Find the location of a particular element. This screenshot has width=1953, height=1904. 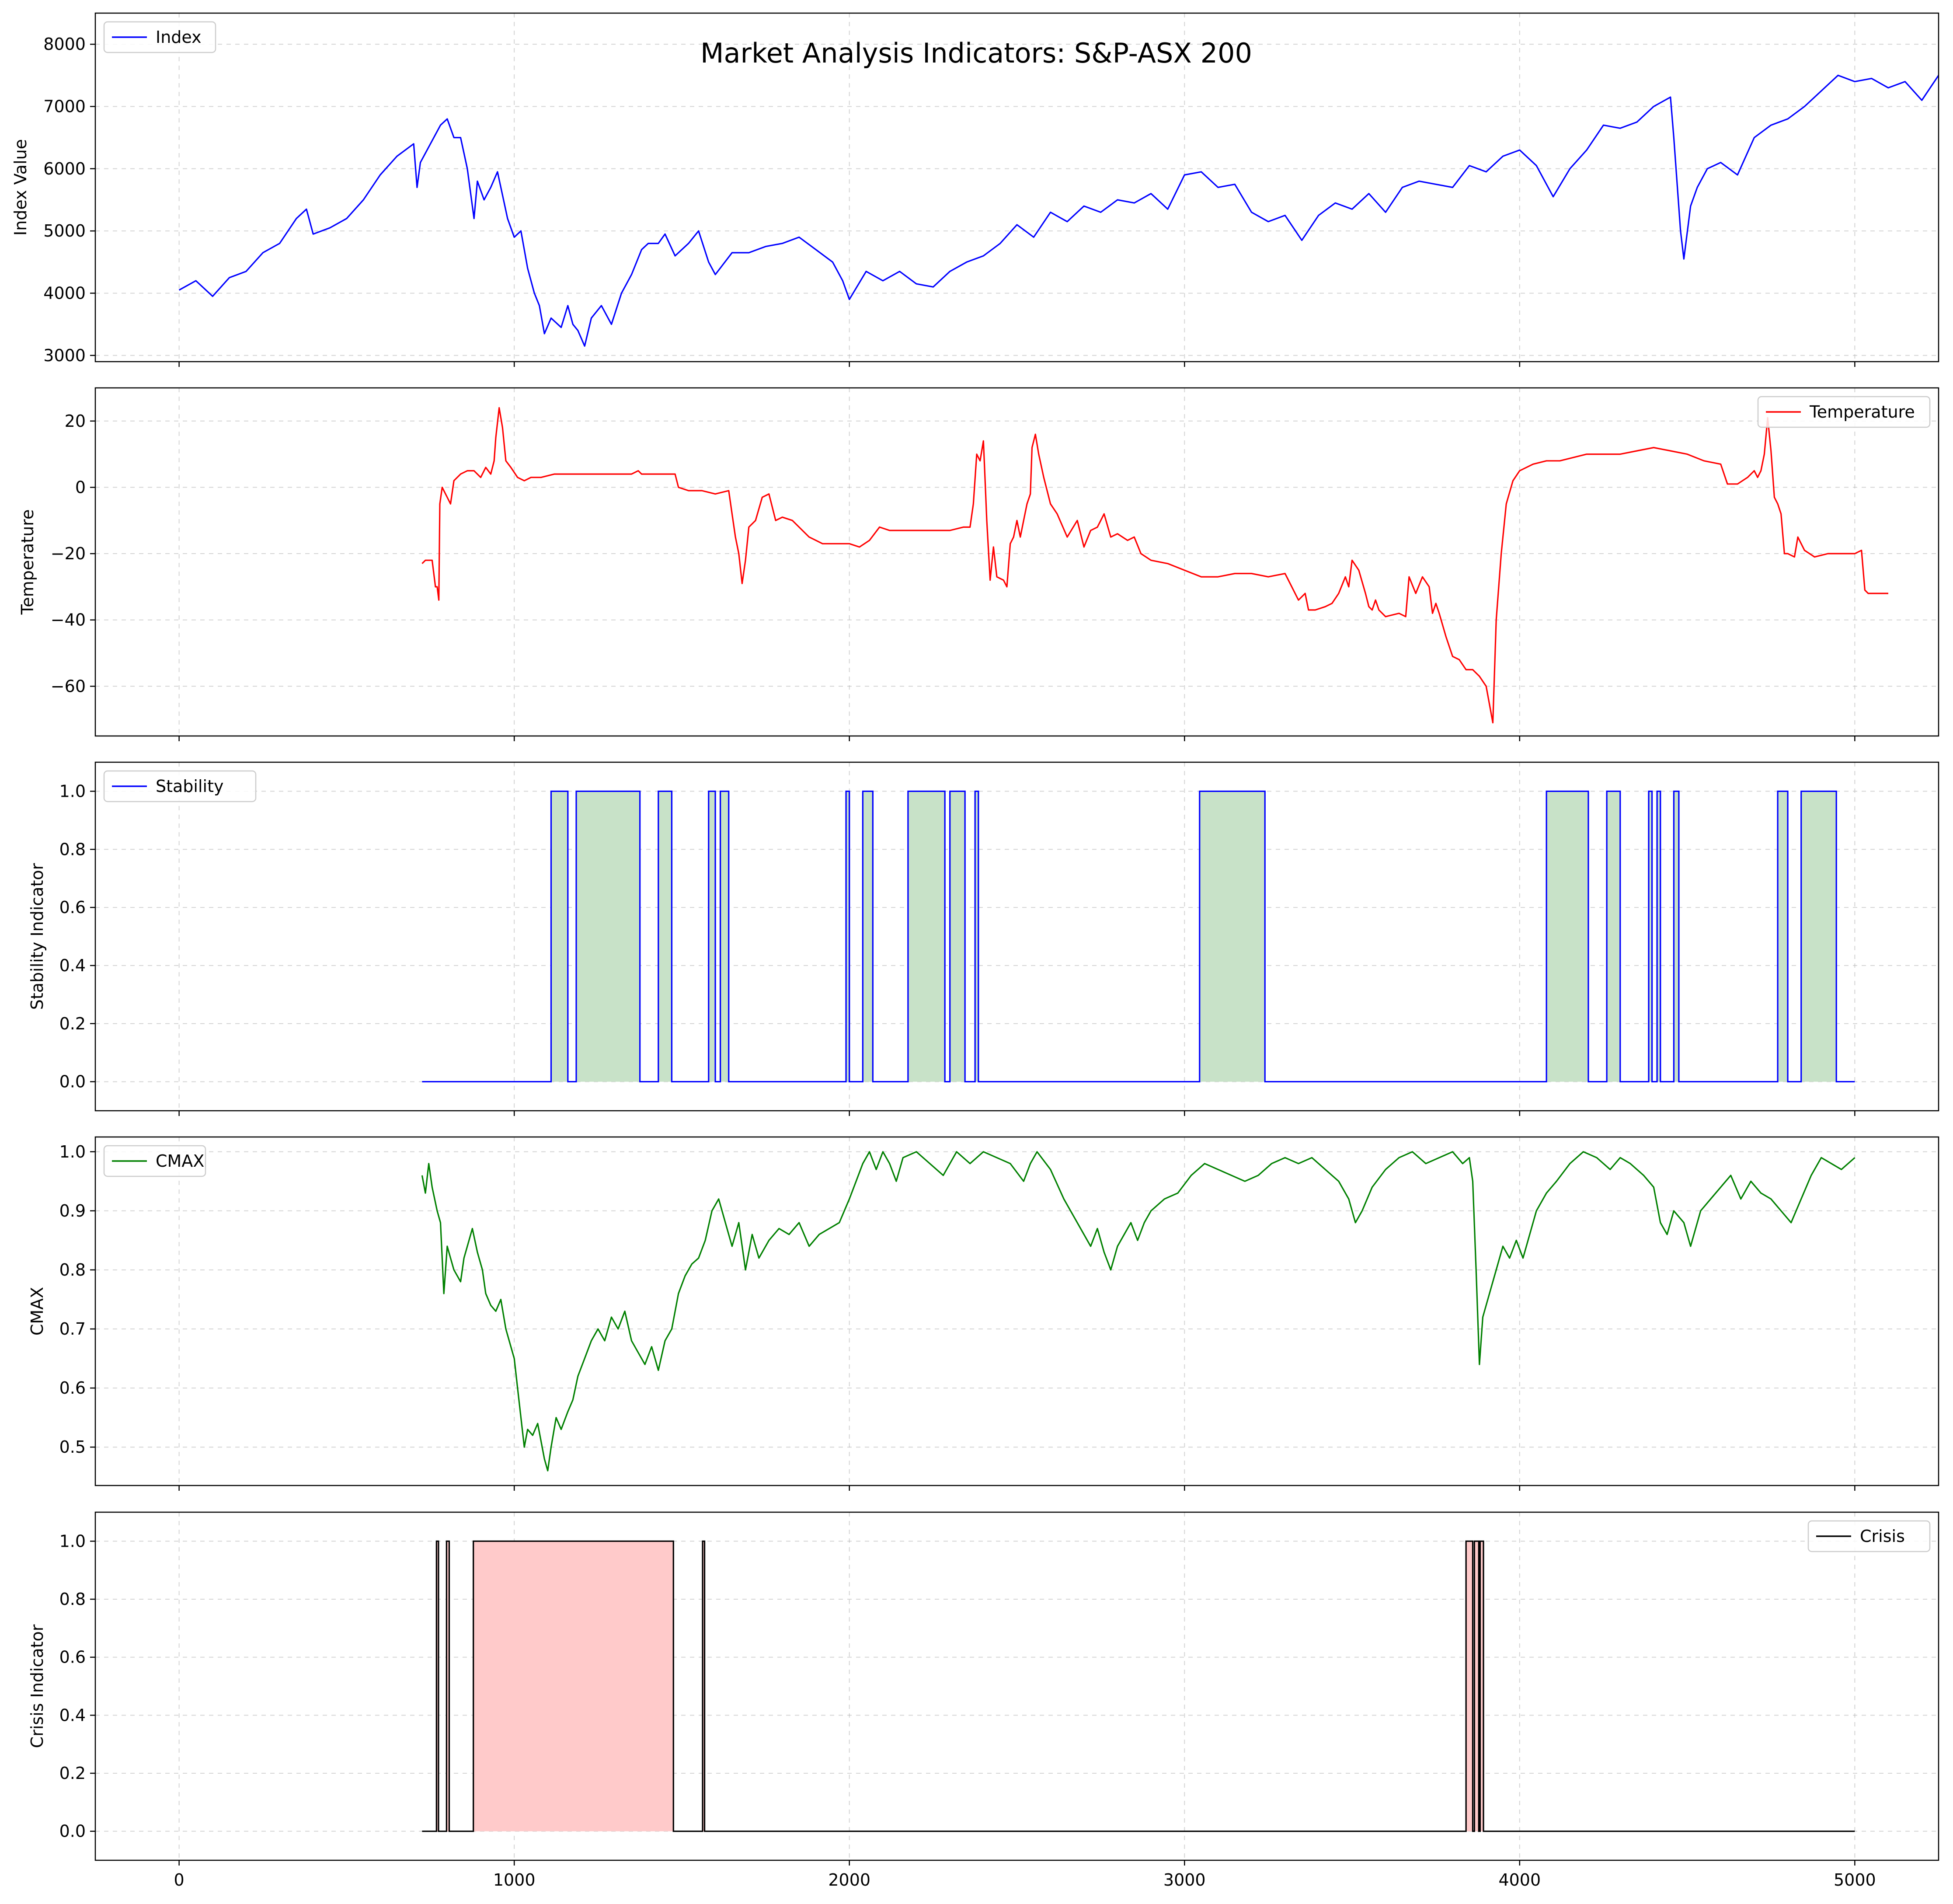

y-tick-label: 0.7 is located at coordinates (72, 1329).